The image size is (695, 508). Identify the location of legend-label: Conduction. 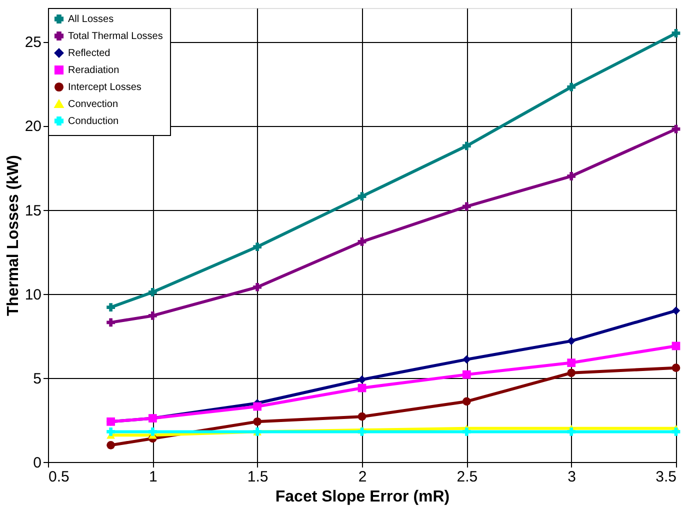
(93, 121).